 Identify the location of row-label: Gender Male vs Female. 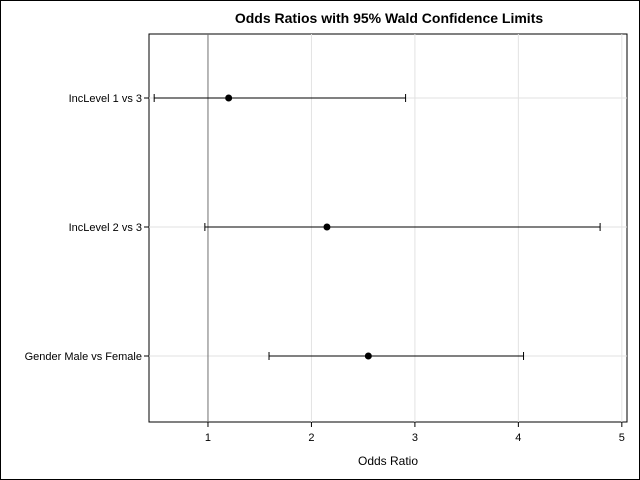
(83, 357).